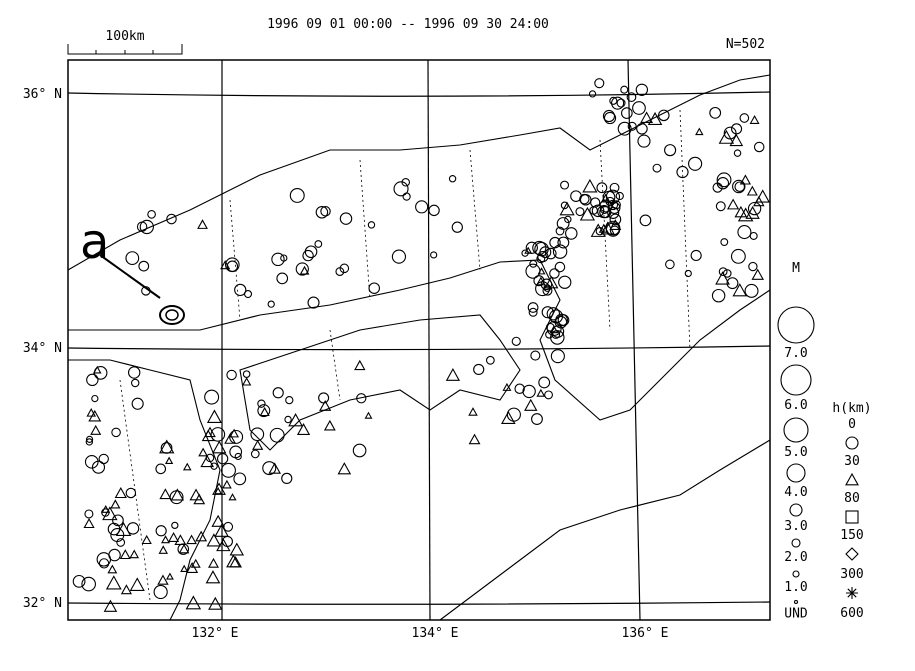 The height and width of the screenshot is (671, 915). Describe the element at coordinates (795, 557) in the screenshot. I see `legend-label: 2.0` at that location.